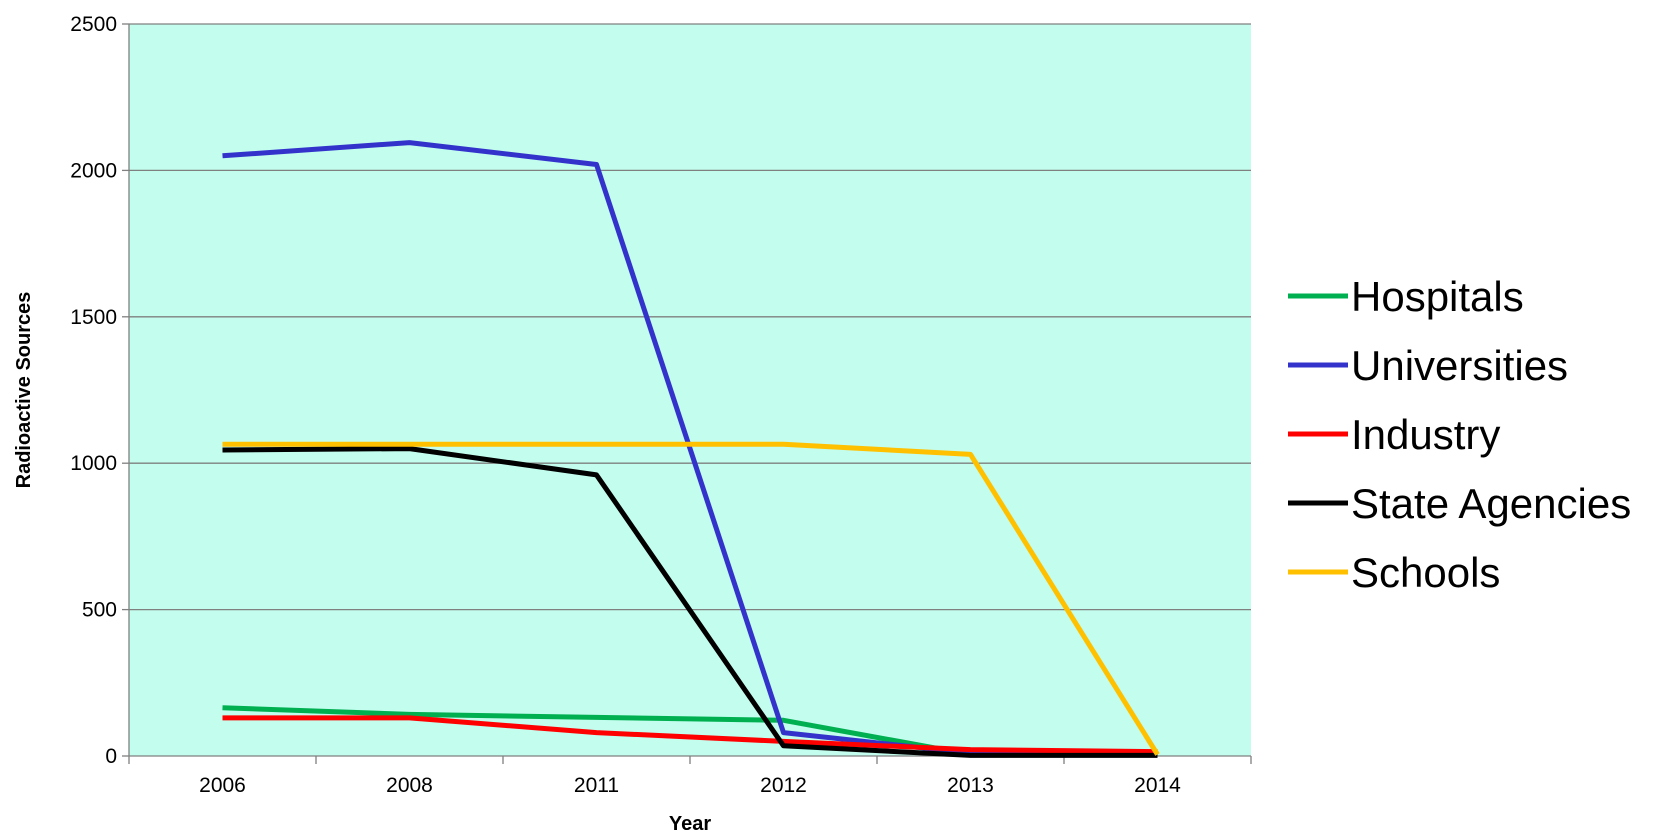 Image resolution: width=1677 pixels, height=833 pixels. Describe the element at coordinates (111, 756) in the screenshot. I see `y-tick-label: 0` at that location.